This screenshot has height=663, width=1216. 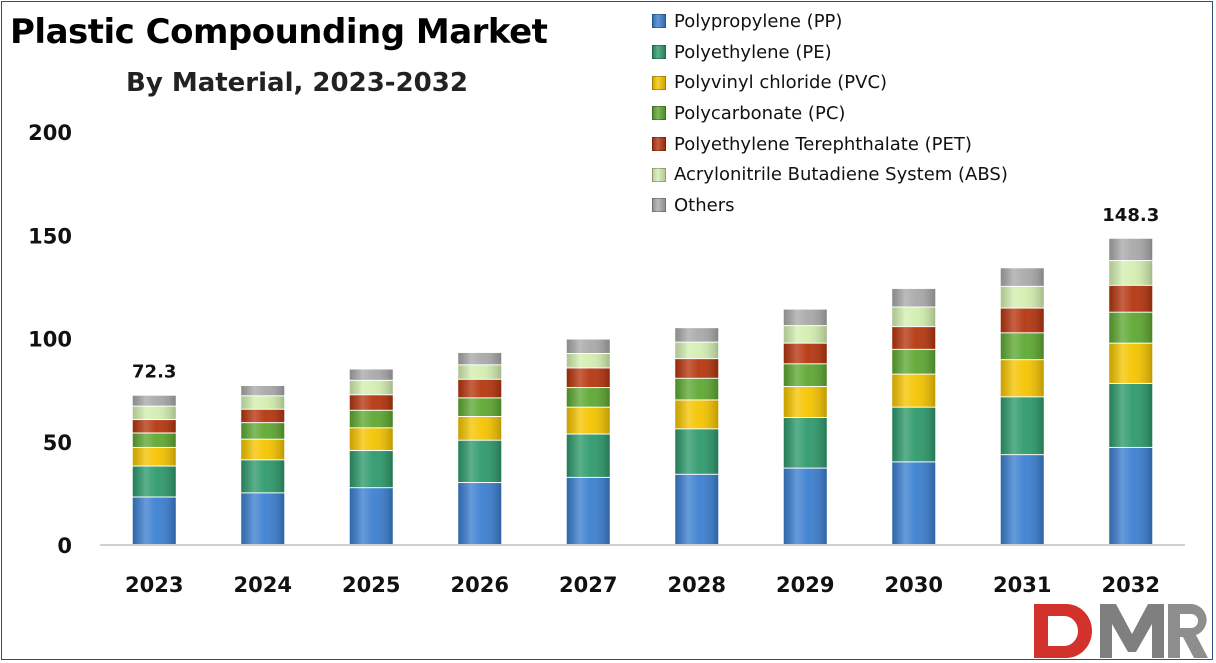 What do you see at coordinates (154, 585) in the screenshot?
I see `x-tick-label: 2023` at bounding box center [154, 585].